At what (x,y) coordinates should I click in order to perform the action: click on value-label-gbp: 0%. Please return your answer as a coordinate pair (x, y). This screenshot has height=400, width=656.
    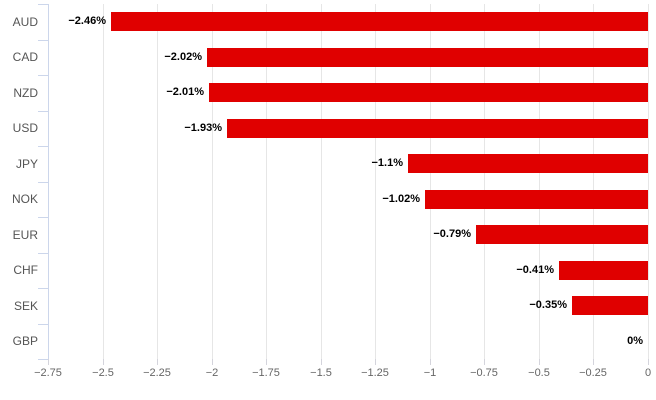
    Looking at the image, I should click on (635, 341).